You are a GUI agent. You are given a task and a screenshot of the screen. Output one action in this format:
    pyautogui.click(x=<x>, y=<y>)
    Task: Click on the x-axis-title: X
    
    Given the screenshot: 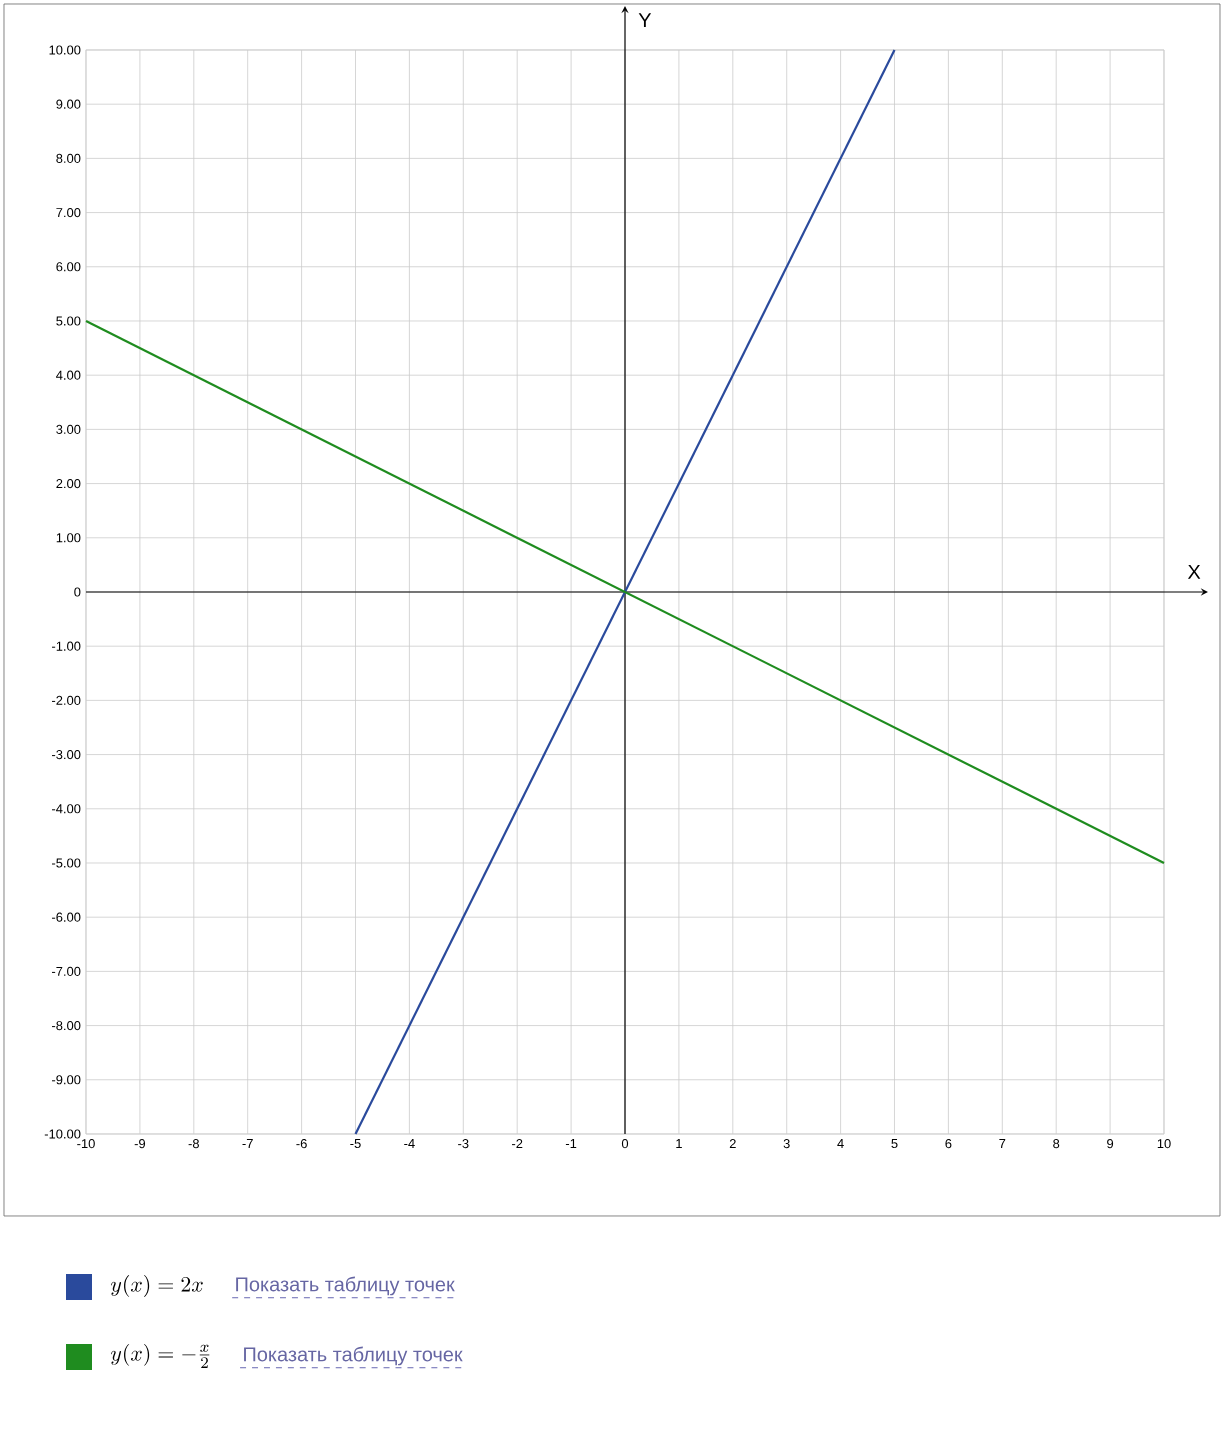 What is the action you would take?
    pyautogui.click(x=1194, y=572)
    